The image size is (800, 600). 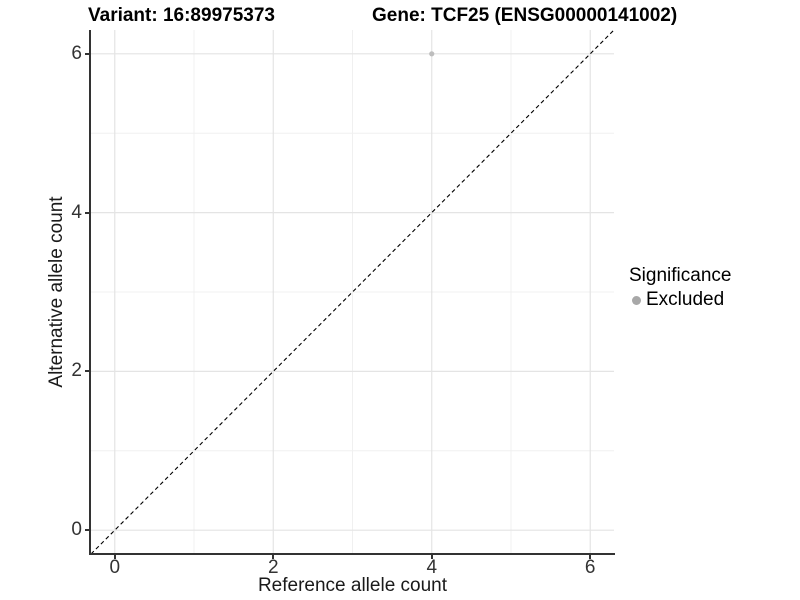 I want to click on legend-title: Significance, so click(x=680, y=275).